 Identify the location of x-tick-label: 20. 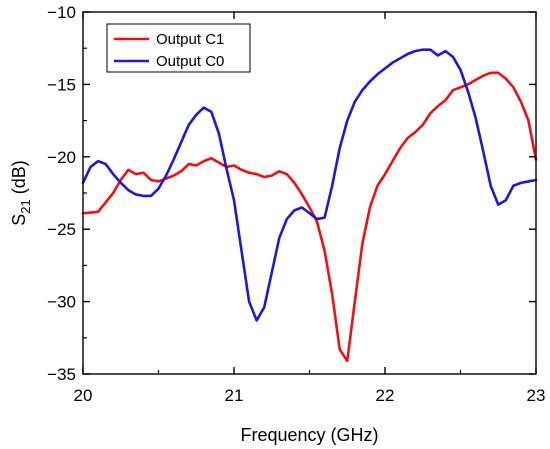
(83, 395).